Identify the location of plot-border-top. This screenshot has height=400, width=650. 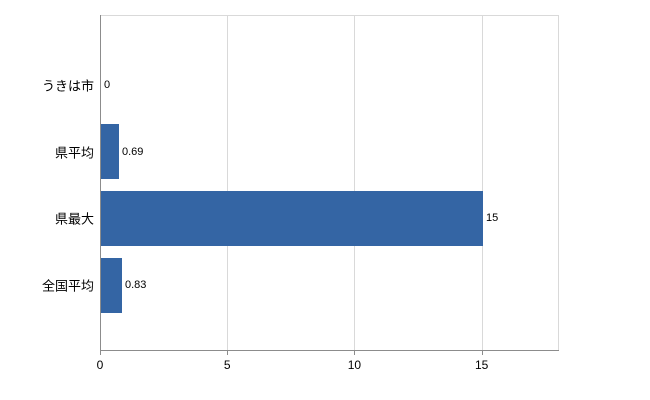
(329, 15).